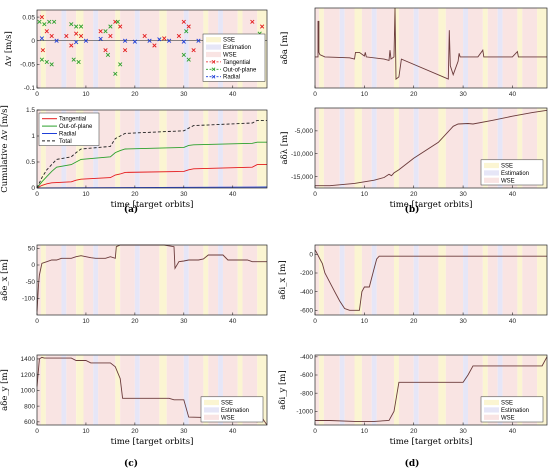 The height and width of the screenshot is (475, 550). Describe the element at coordinates (412, 209) in the screenshot. I see `caption-b: (b)` at that location.